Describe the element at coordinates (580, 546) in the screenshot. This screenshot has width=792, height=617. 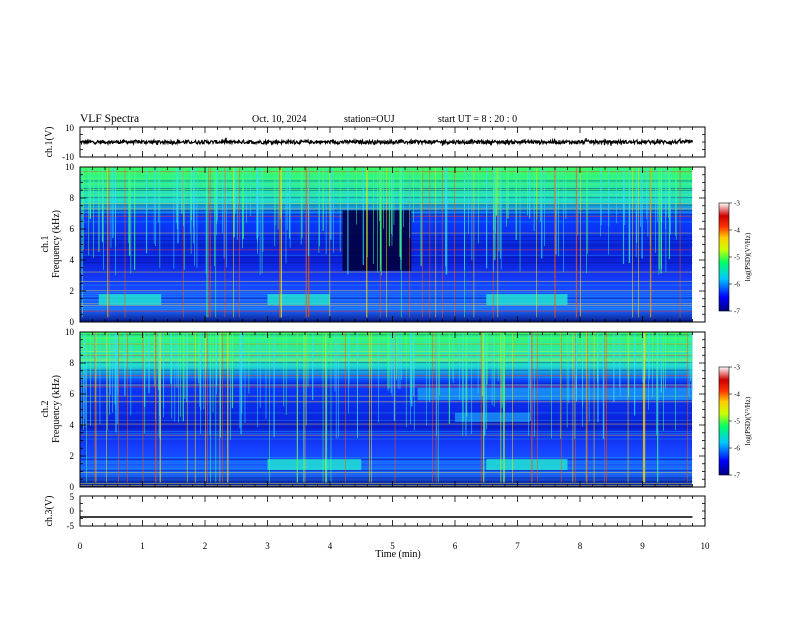
I see `x-ticklabel: 8` at that location.